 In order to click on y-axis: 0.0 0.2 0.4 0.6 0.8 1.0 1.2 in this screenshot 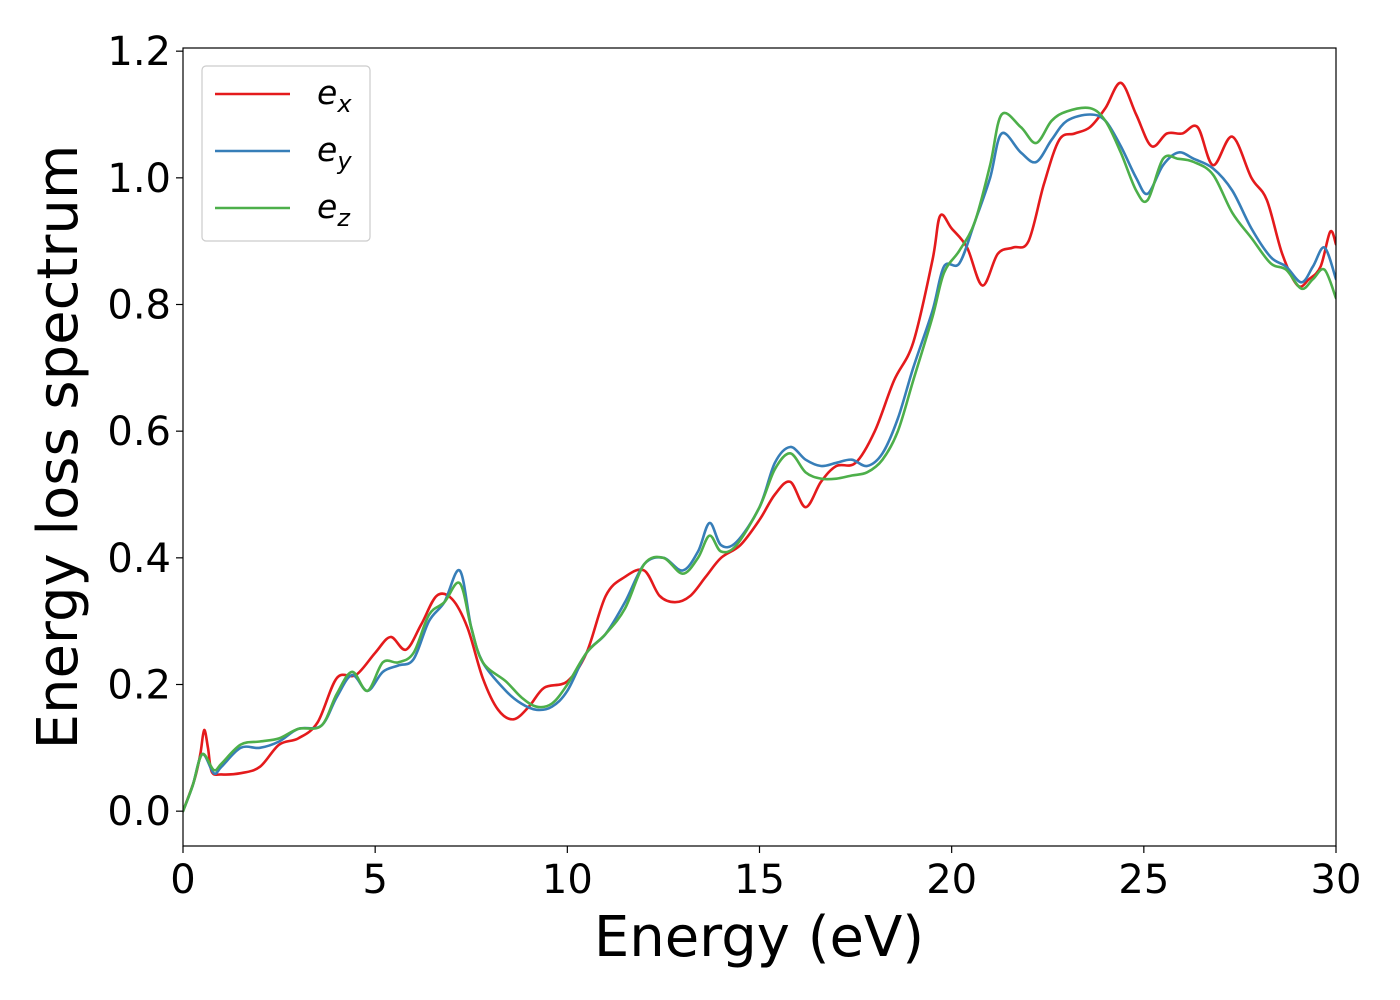, I will do `click(145, 432)`.